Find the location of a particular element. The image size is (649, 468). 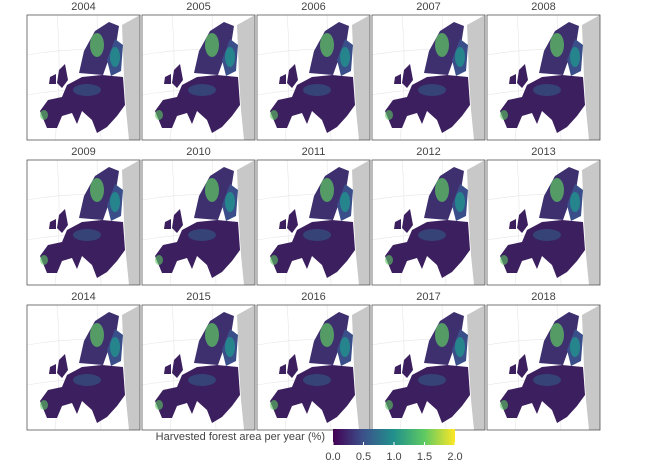

panel-title: 2015 is located at coordinates (198, 297).